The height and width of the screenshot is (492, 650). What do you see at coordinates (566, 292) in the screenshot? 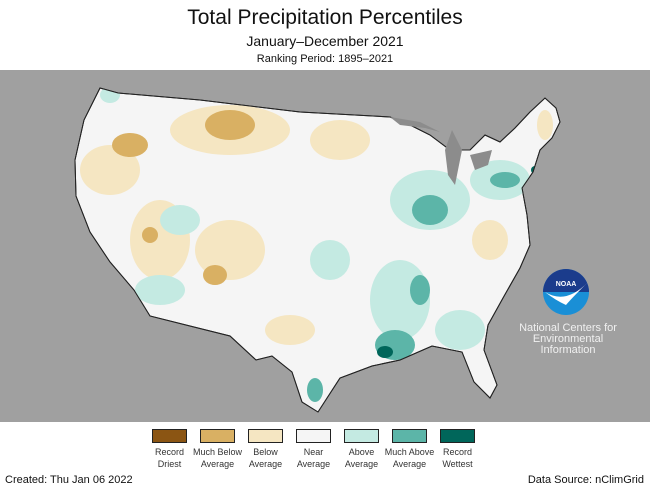
I see `noaa-logo: NOAA` at bounding box center [566, 292].